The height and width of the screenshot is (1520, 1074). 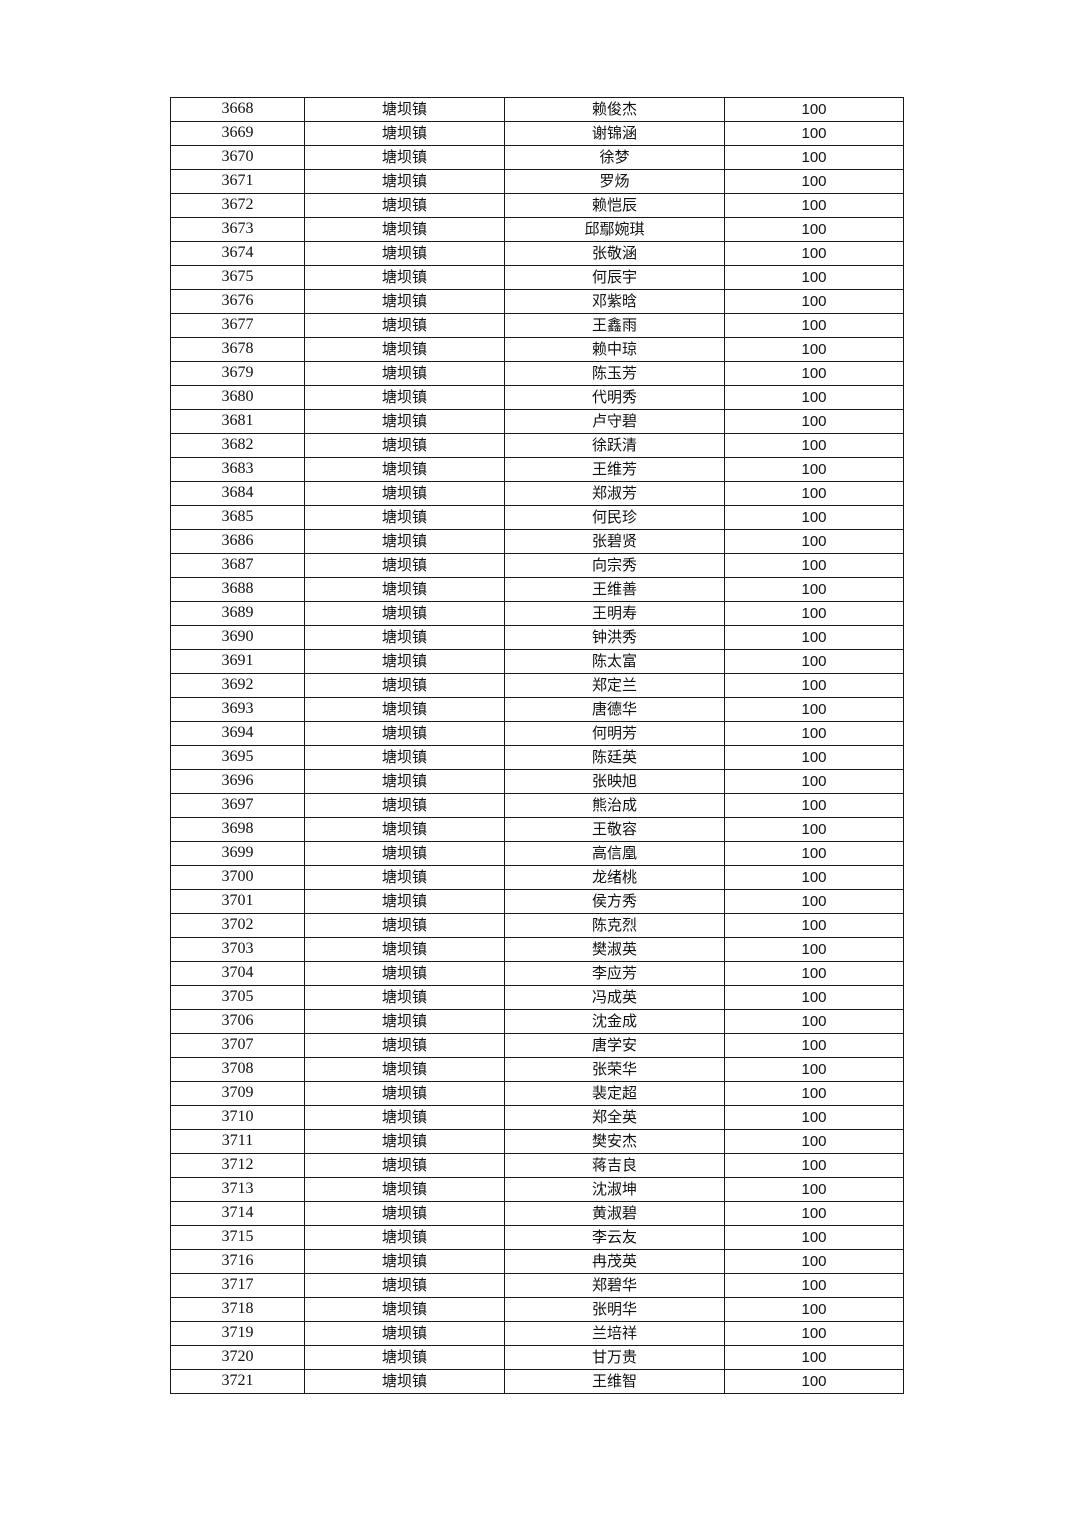 I want to click on name-cell: 代明秀, so click(x=614, y=397).